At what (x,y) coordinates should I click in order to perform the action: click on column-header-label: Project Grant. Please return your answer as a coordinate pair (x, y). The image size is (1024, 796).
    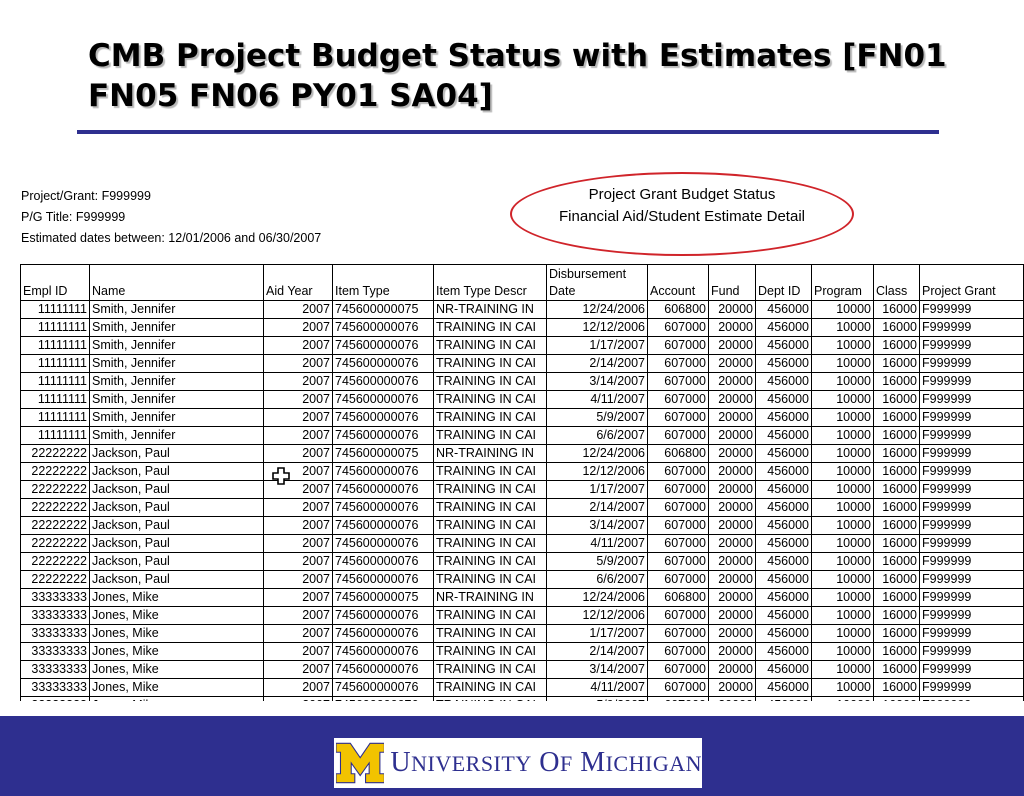
    Looking at the image, I should click on (959, 291).